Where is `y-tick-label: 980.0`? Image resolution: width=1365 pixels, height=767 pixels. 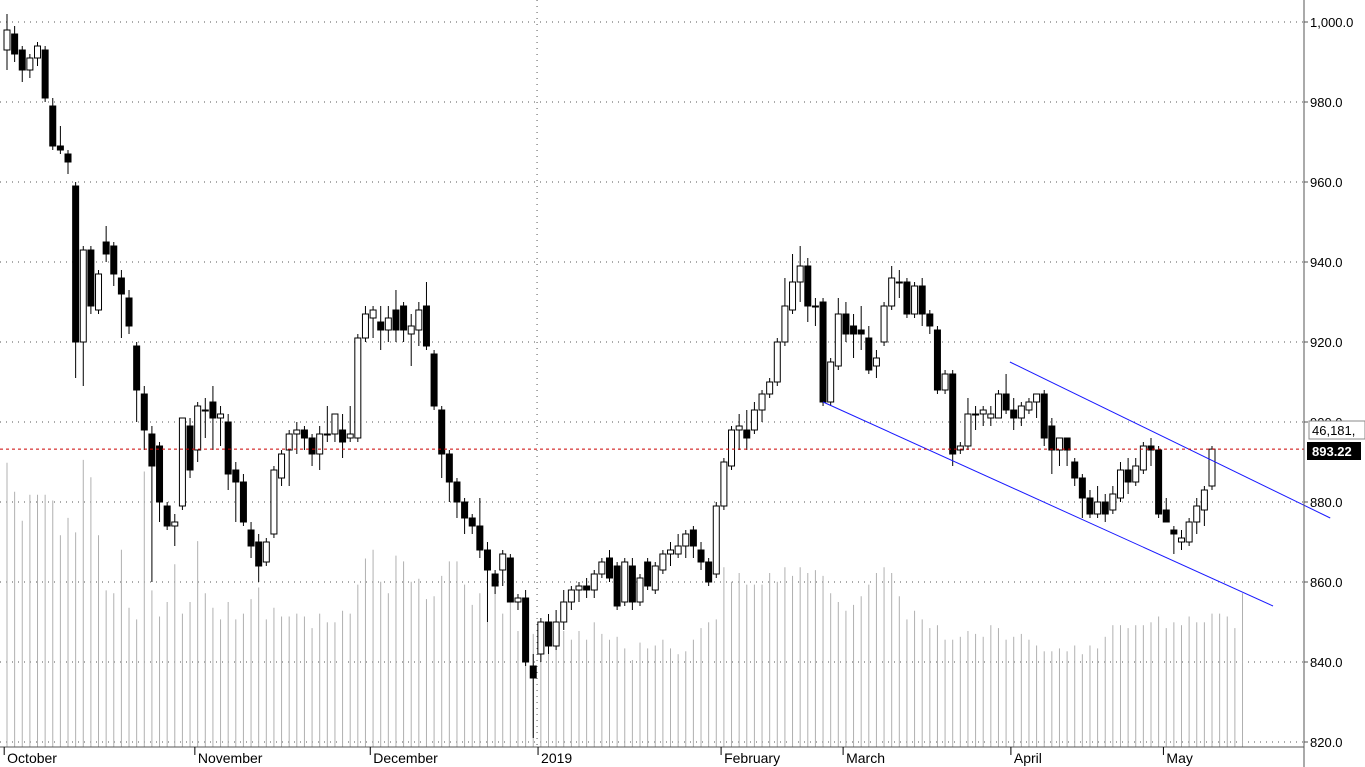 y-tick-label: 980.0 is located at coordinates (1326, 102).